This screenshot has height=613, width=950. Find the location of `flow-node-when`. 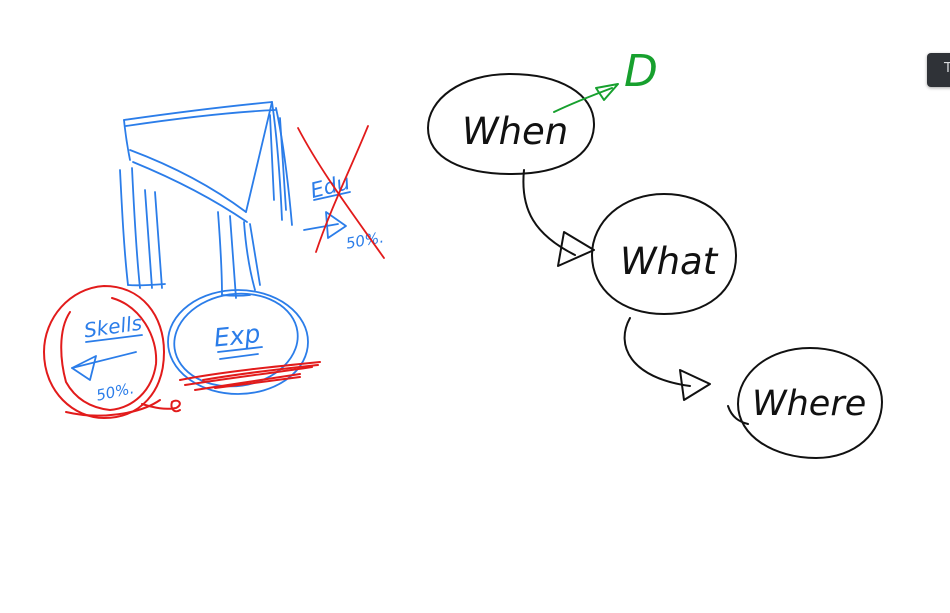

flow-node-when is located at coordinates (511, 124).